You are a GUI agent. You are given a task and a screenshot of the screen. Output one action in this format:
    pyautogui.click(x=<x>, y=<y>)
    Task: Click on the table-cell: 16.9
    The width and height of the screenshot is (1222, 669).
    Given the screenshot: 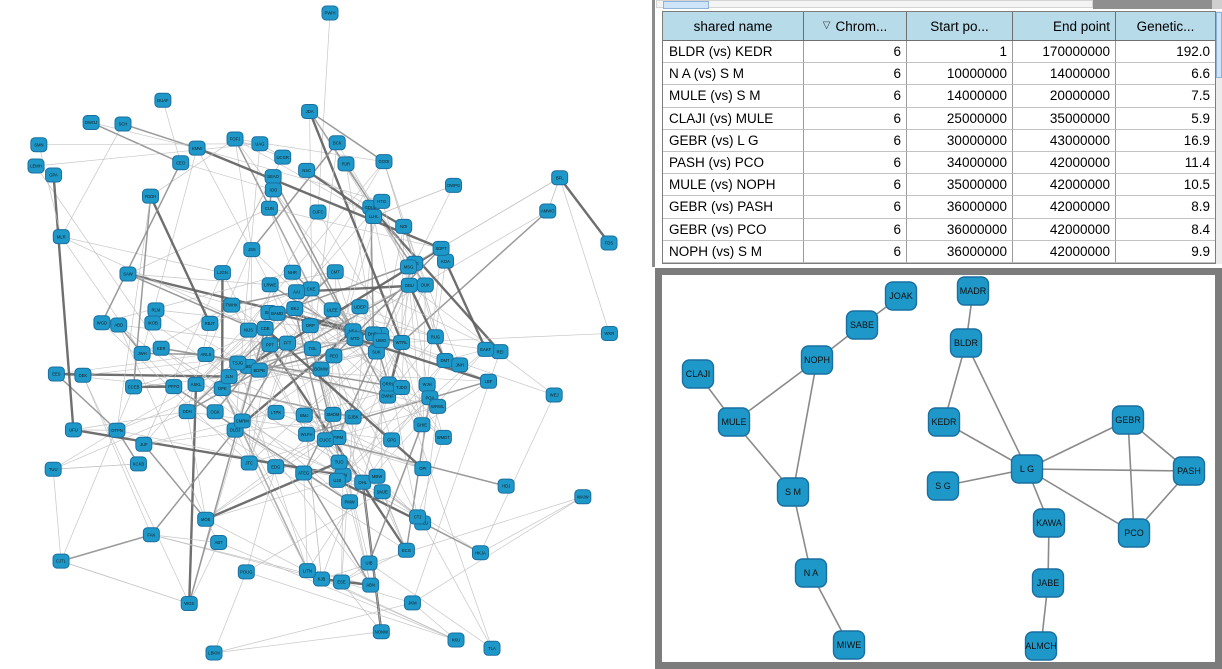 What is the action you would take?
    pyautogui.click(x=1165, y=140)
    